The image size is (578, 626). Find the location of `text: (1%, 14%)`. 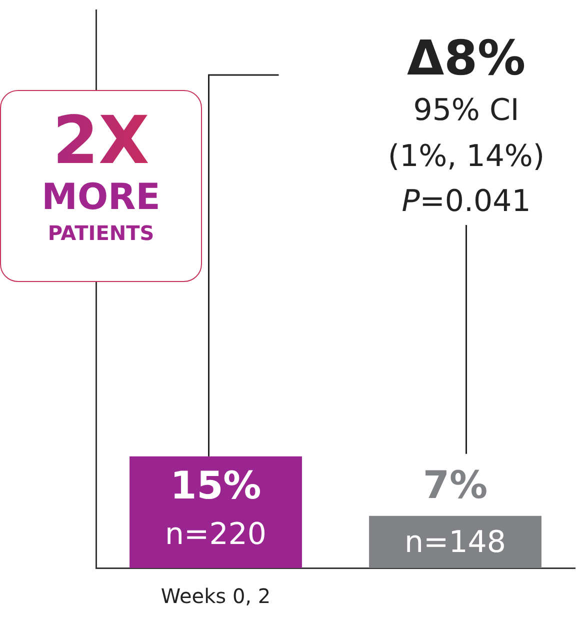

text: (1%, 14%) is located at coordinates (466, 156).